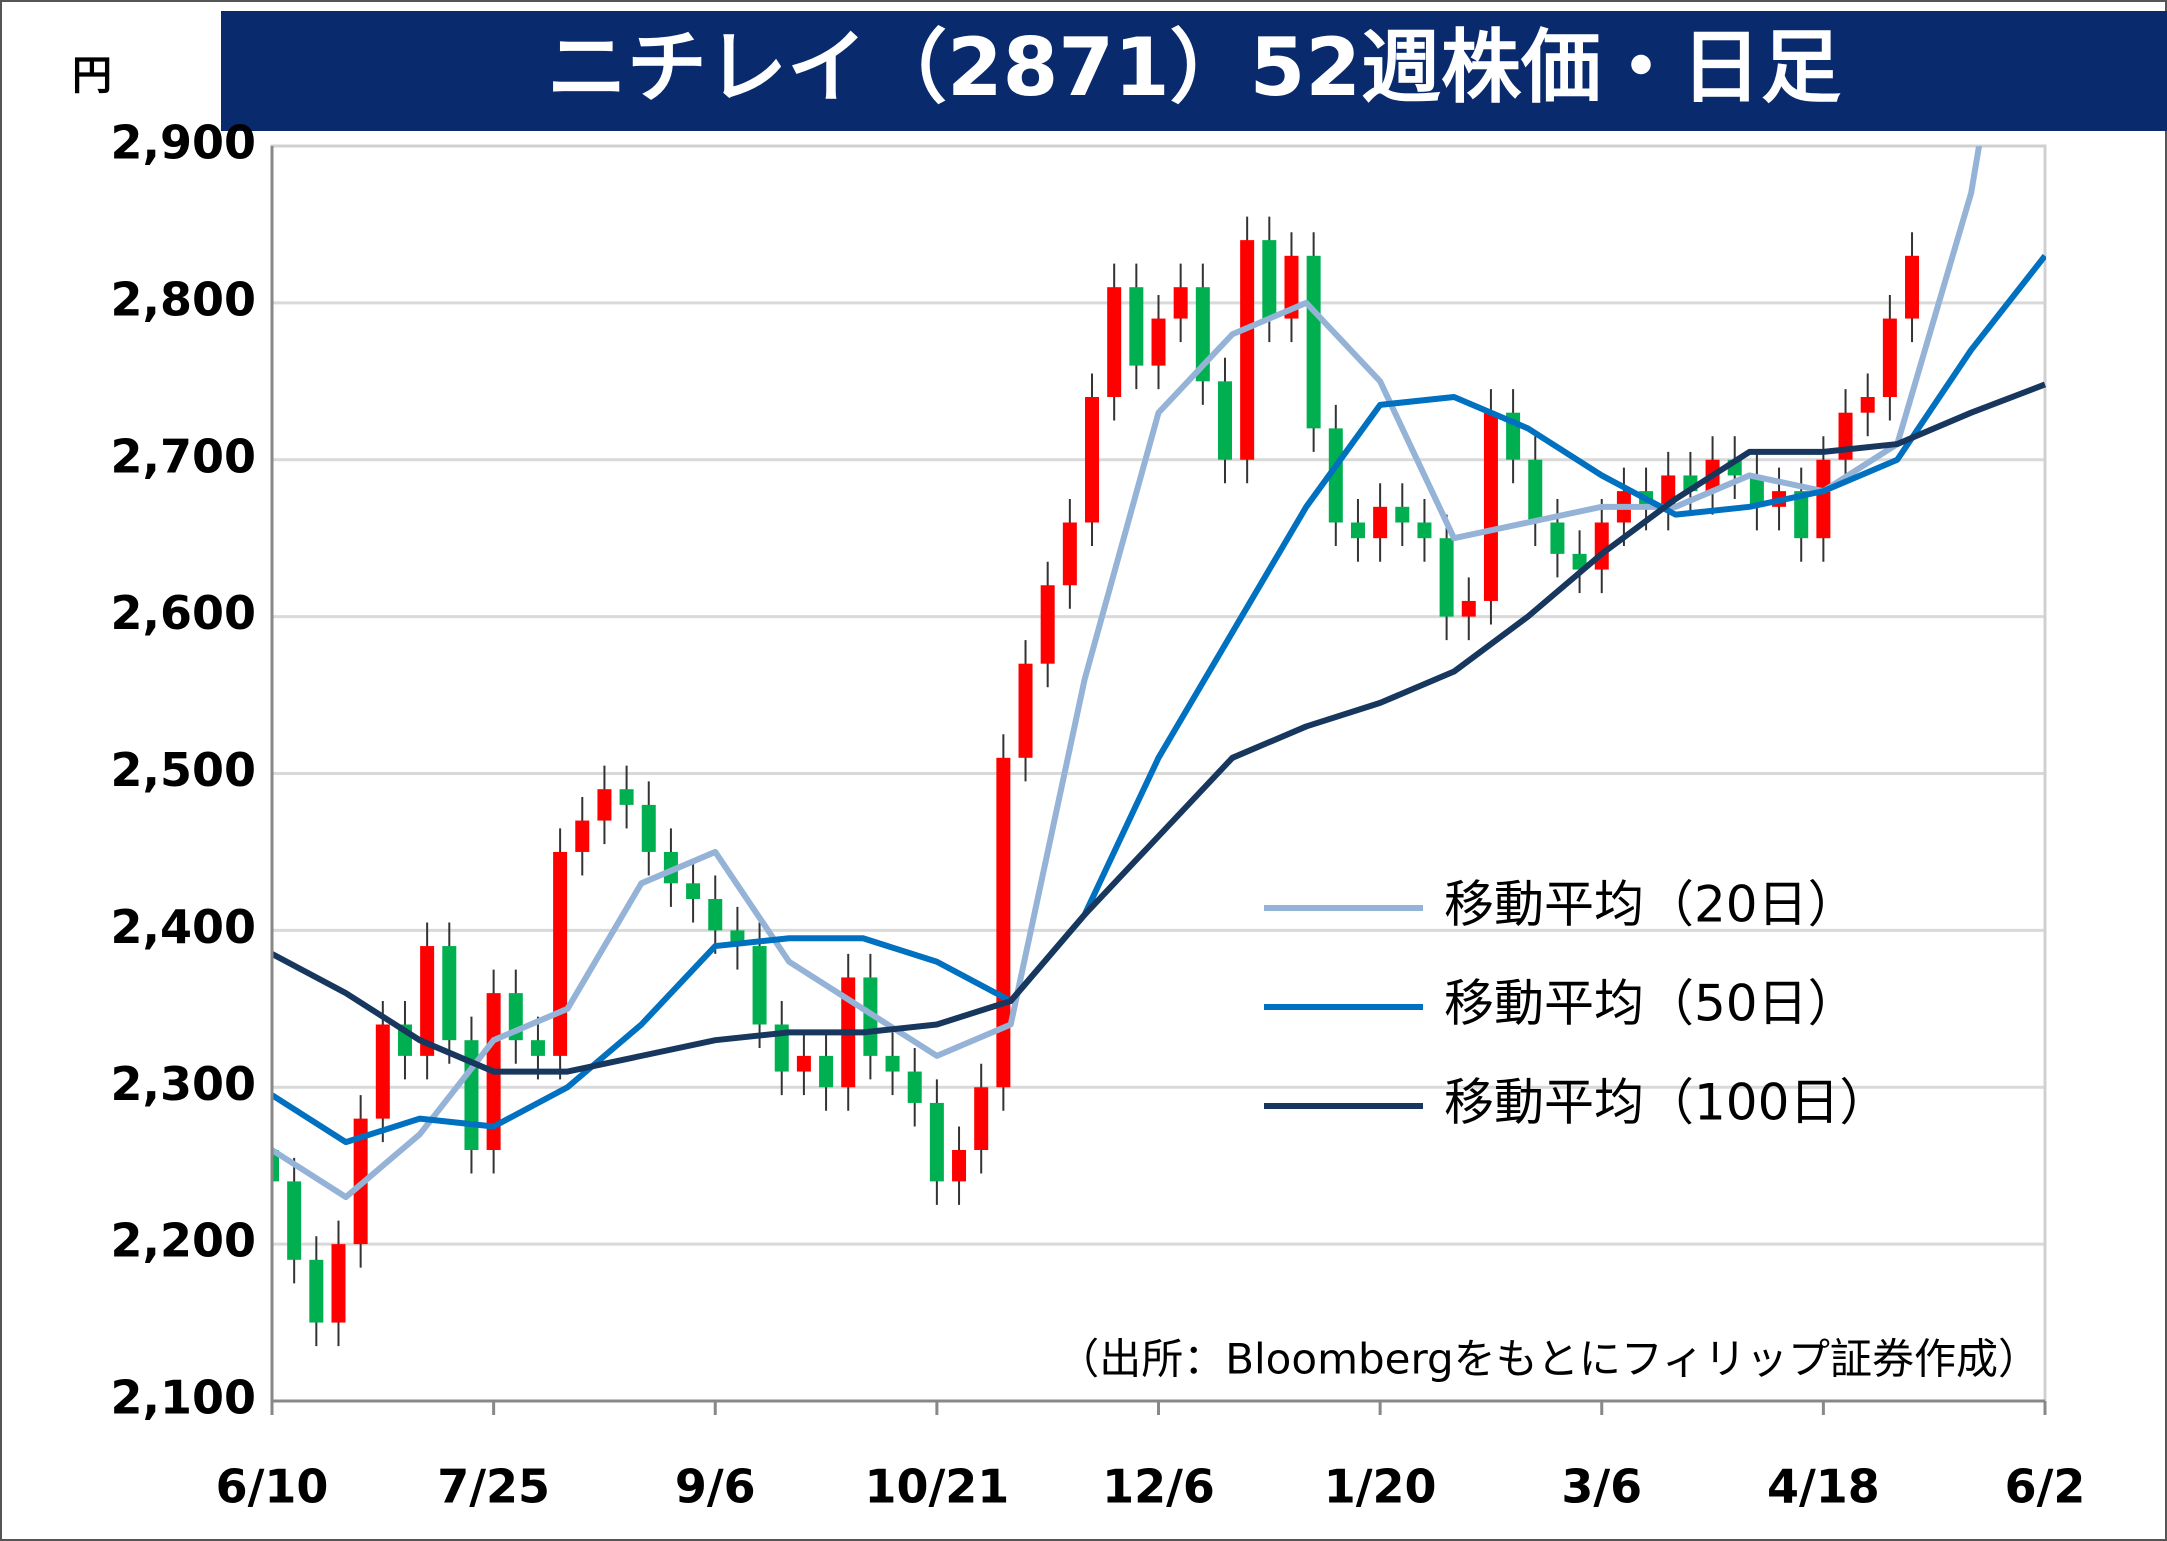 The height and width of the screenshot is (1541, 2167). Describe the element at coordinates (92, 76) in the screenshot. I see `y-unit: 円` at that location.